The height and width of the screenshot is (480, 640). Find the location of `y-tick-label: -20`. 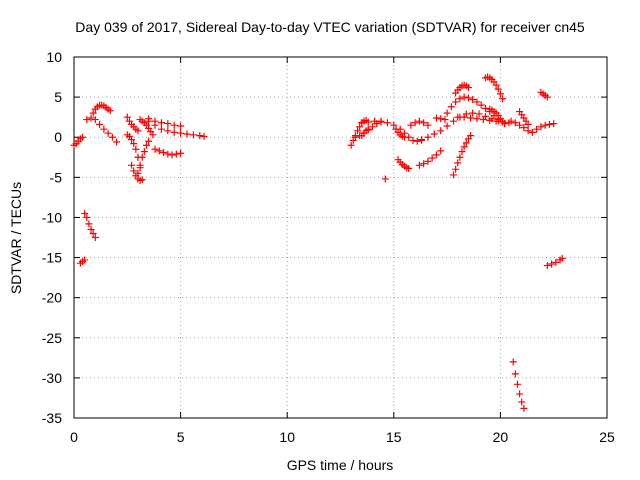

y-tick-label: -20 is located at coordinates (52, 298).